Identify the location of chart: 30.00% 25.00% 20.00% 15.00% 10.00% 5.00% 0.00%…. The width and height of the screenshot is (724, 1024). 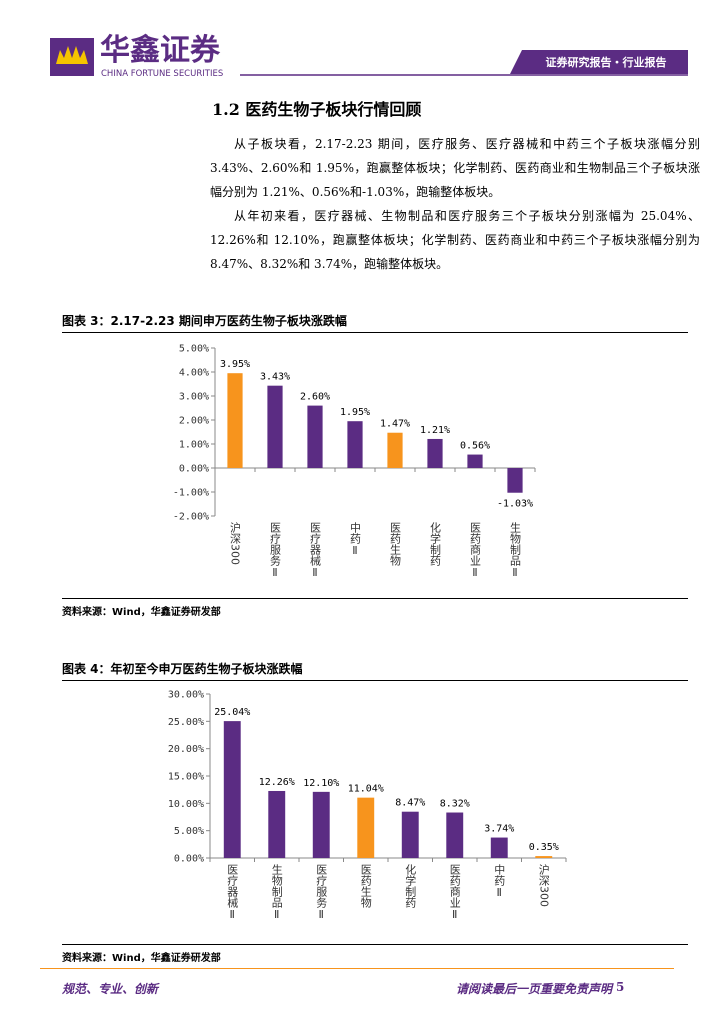
(367, 805).